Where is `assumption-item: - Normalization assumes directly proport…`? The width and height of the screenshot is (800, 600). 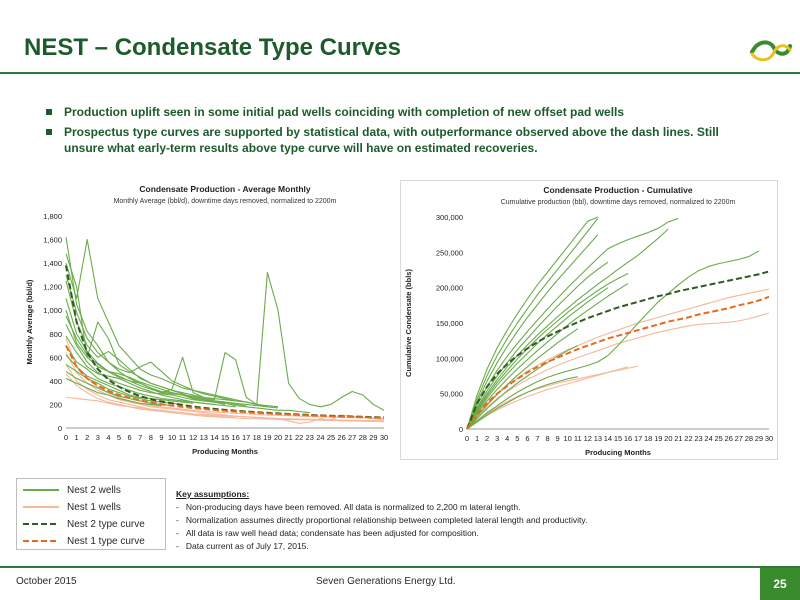 assumption-item: - Normalization assumes directly proport… is located at coordinates (382, 520).